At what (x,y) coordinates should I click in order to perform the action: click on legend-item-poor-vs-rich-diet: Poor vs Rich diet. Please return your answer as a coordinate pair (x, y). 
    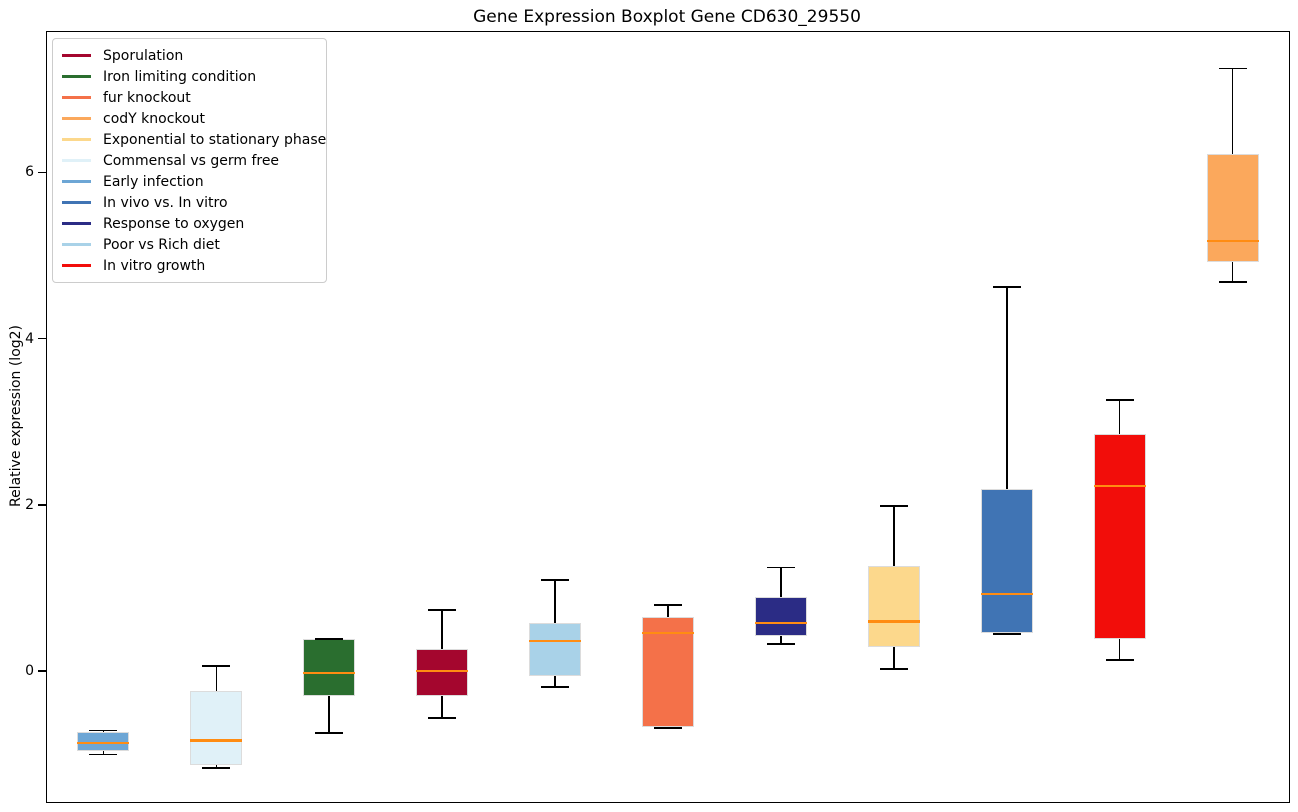
    Looking at the image, I should click on (189, 244).